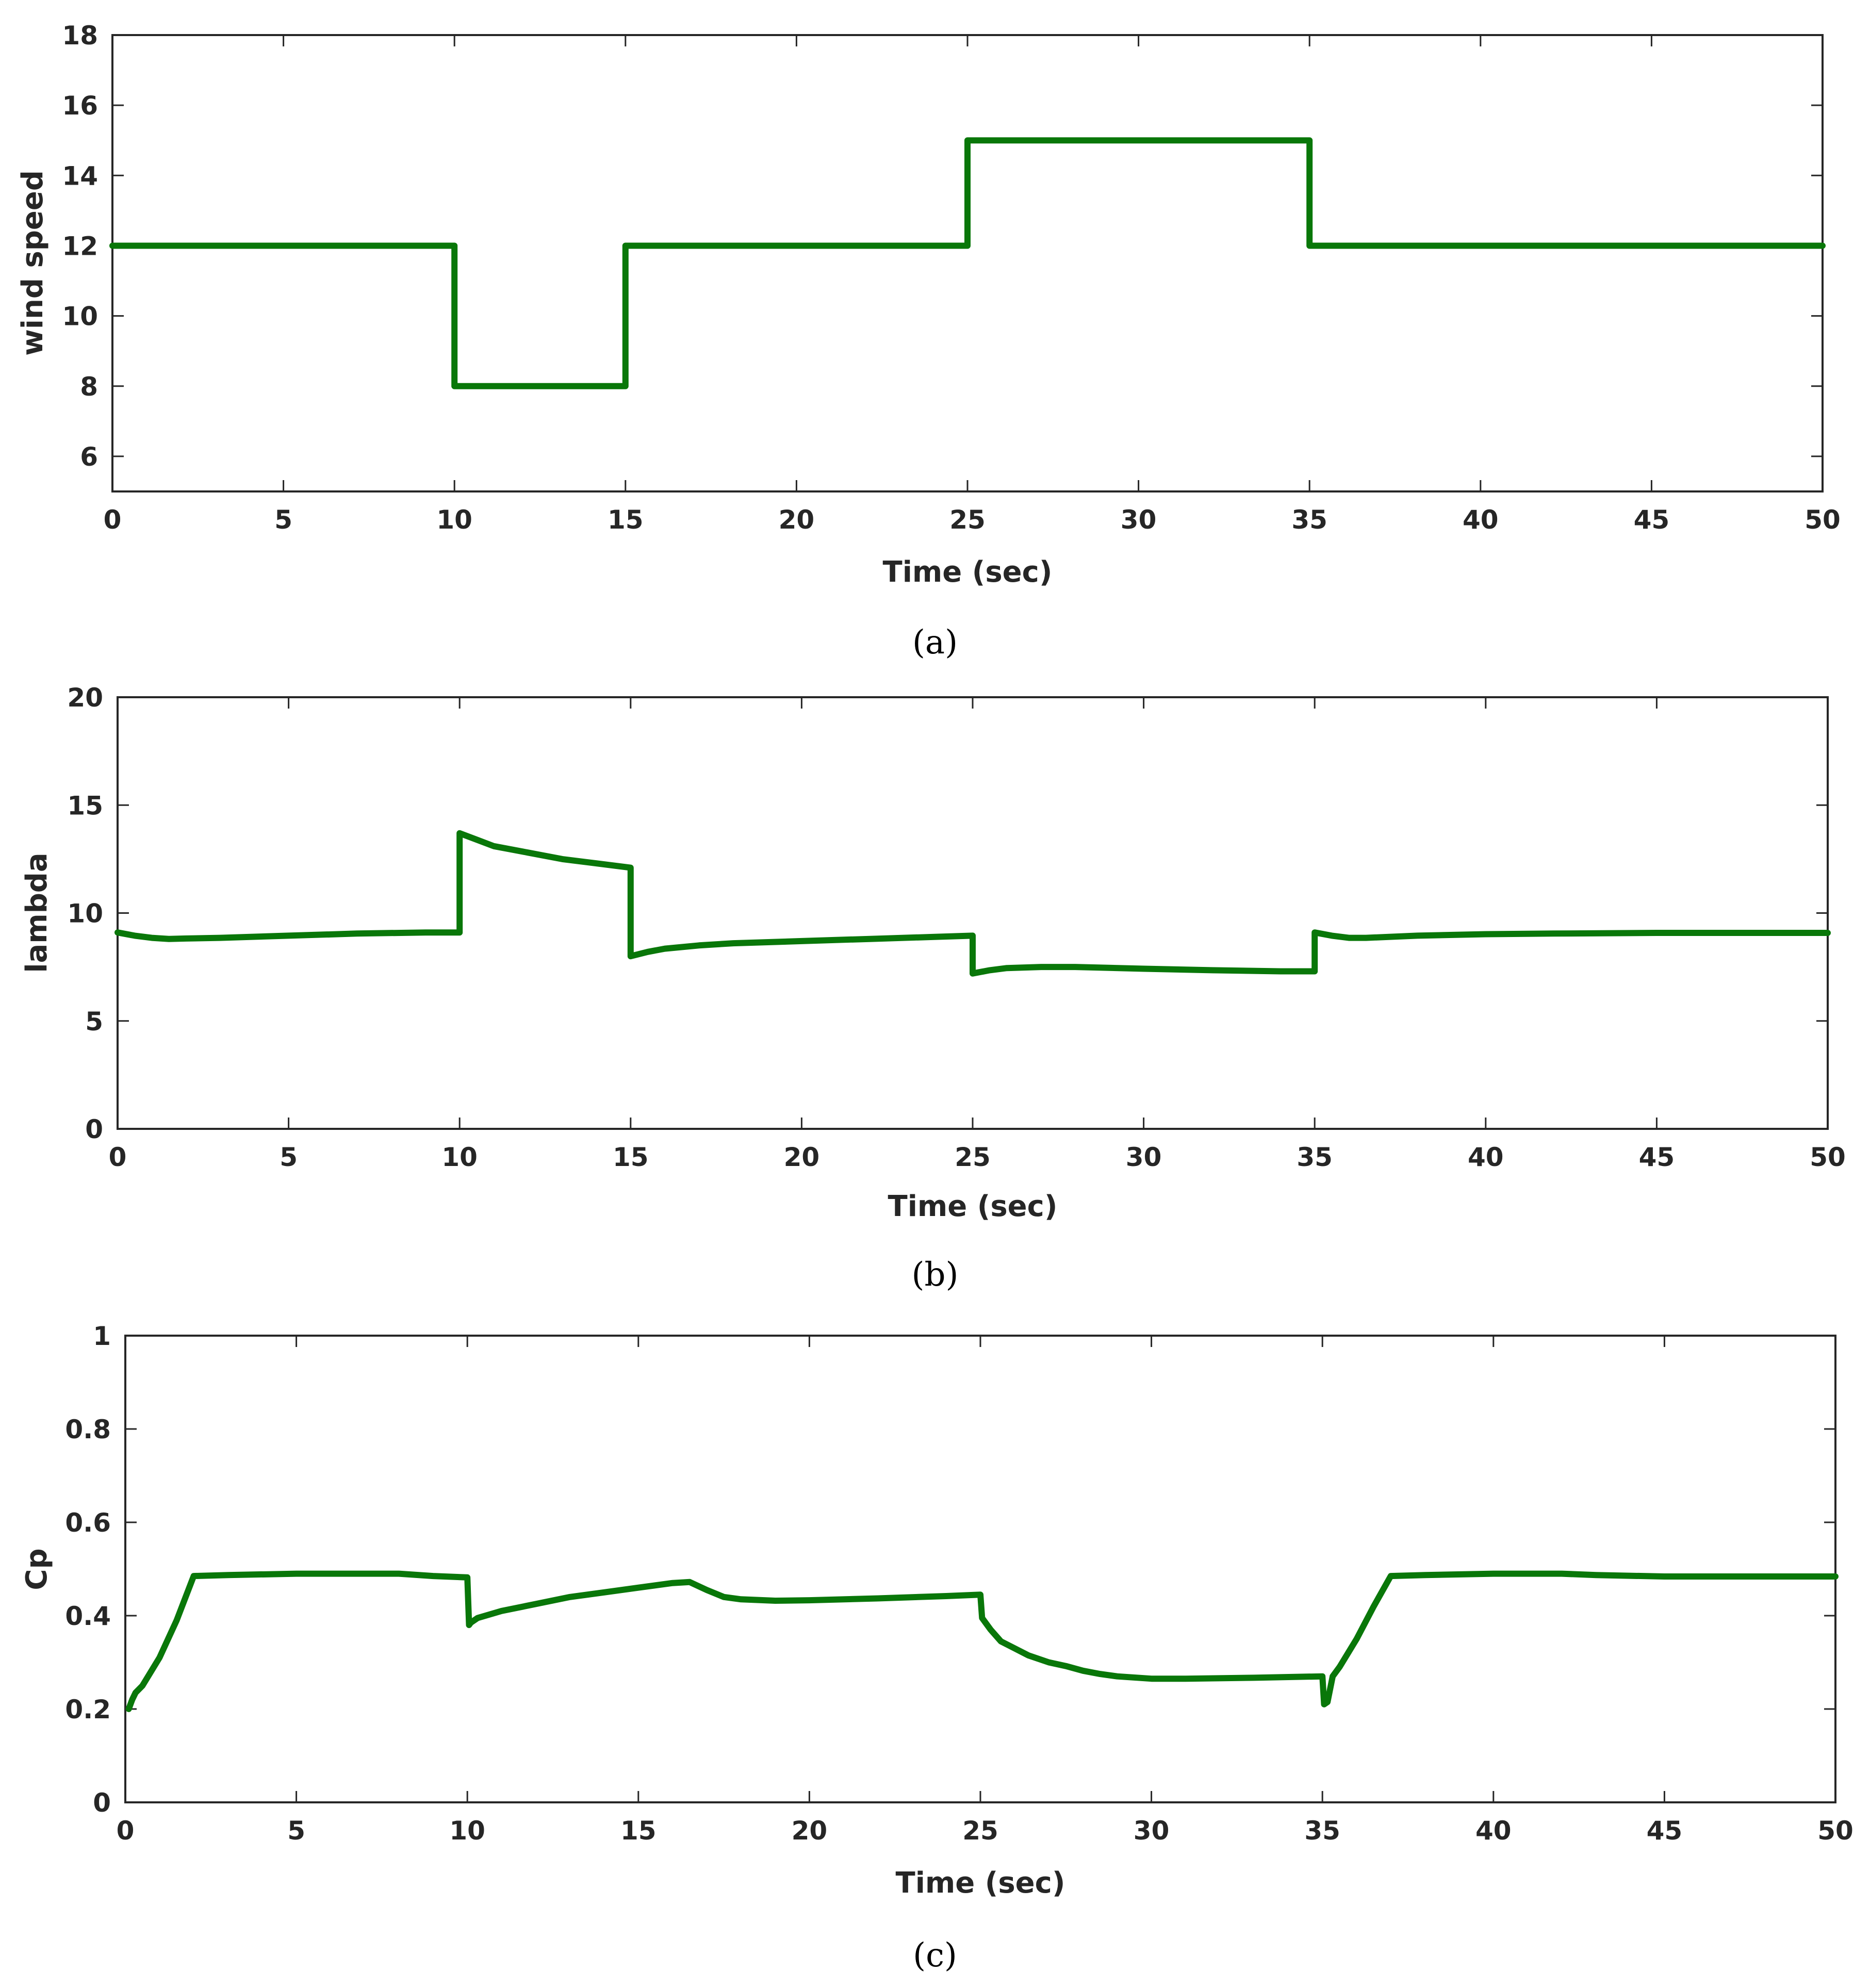  What do you see at coordinates (283, 520) in the screenshot?
I see `x-tick-label-a-1: 5` at bounding box center [283, 520].